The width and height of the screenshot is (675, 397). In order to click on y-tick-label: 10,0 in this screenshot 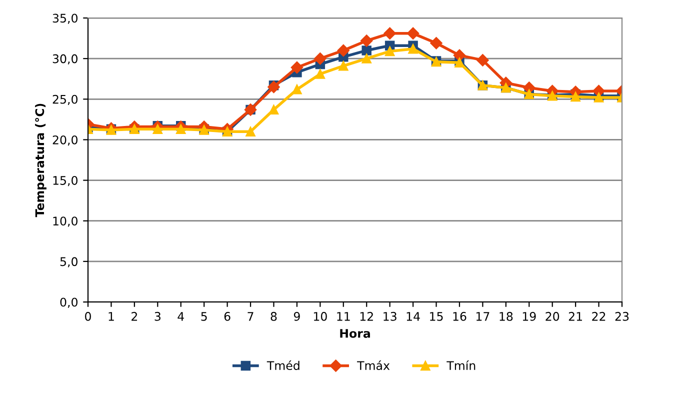, I will do `click(65, 221)`.